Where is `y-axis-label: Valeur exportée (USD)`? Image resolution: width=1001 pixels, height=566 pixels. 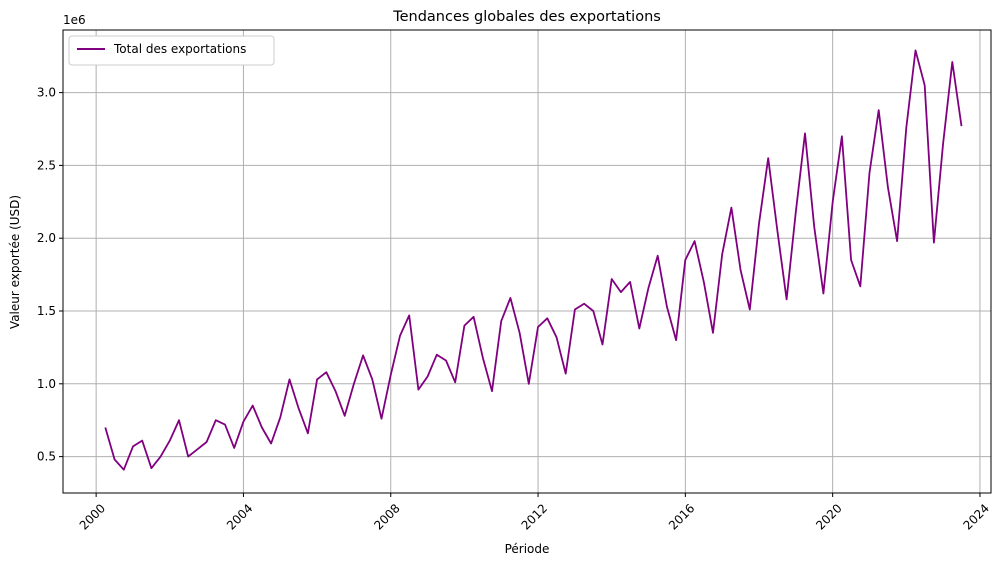
y-axis-label: Valeur exportée (USD) is located at coordinates (15, 262).